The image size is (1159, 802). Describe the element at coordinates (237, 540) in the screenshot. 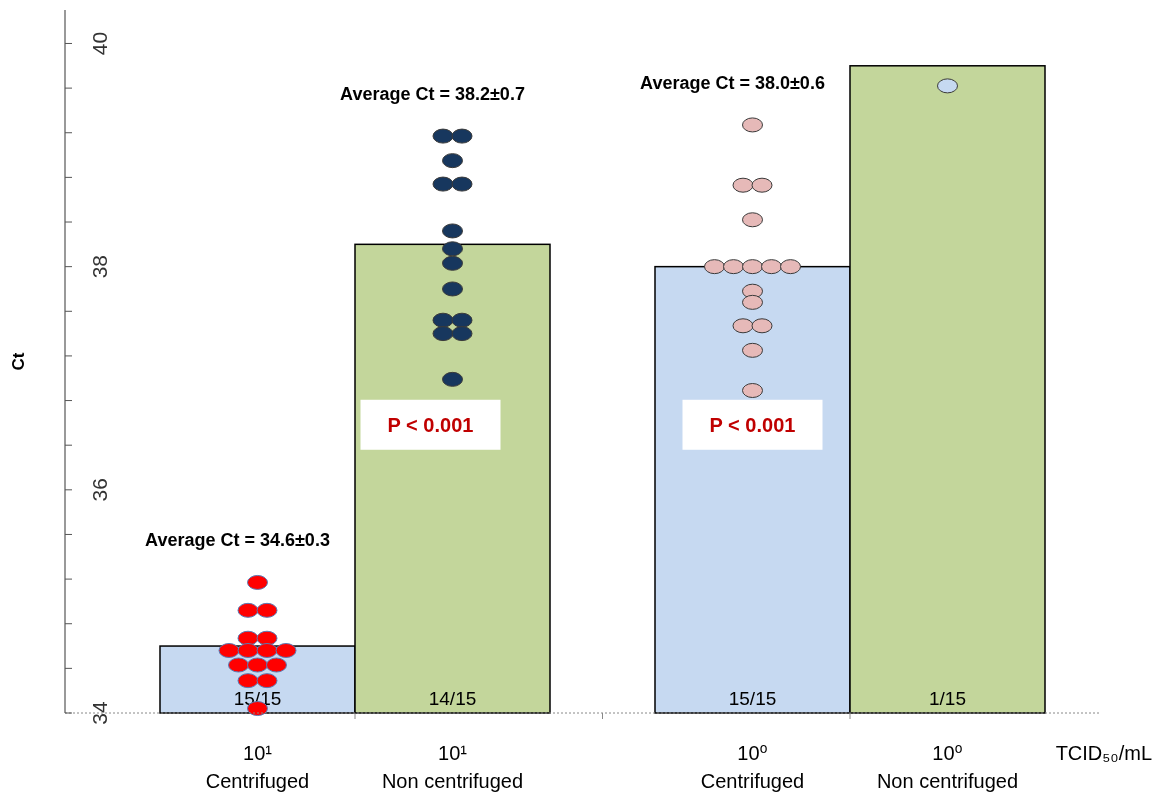

I see `annotation: Average Ct = 34.6±0.3` at that location.